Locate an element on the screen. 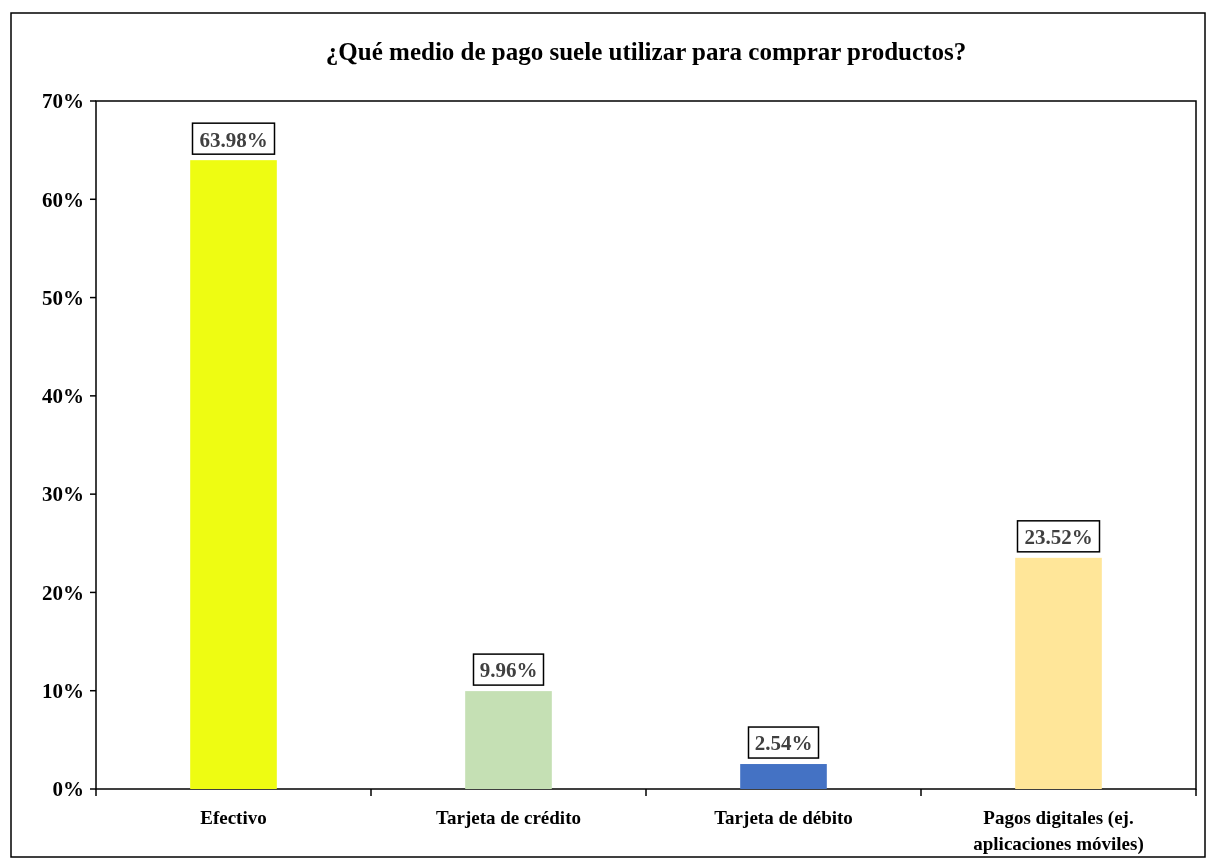 This screenshot has width=1214, height=864. y-tick-label: 40% is located at coordinates (63, 396).